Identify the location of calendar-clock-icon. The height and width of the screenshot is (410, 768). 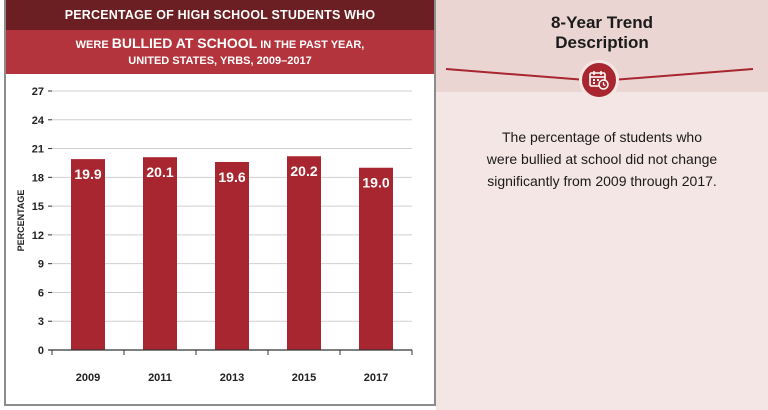
(599, 80).